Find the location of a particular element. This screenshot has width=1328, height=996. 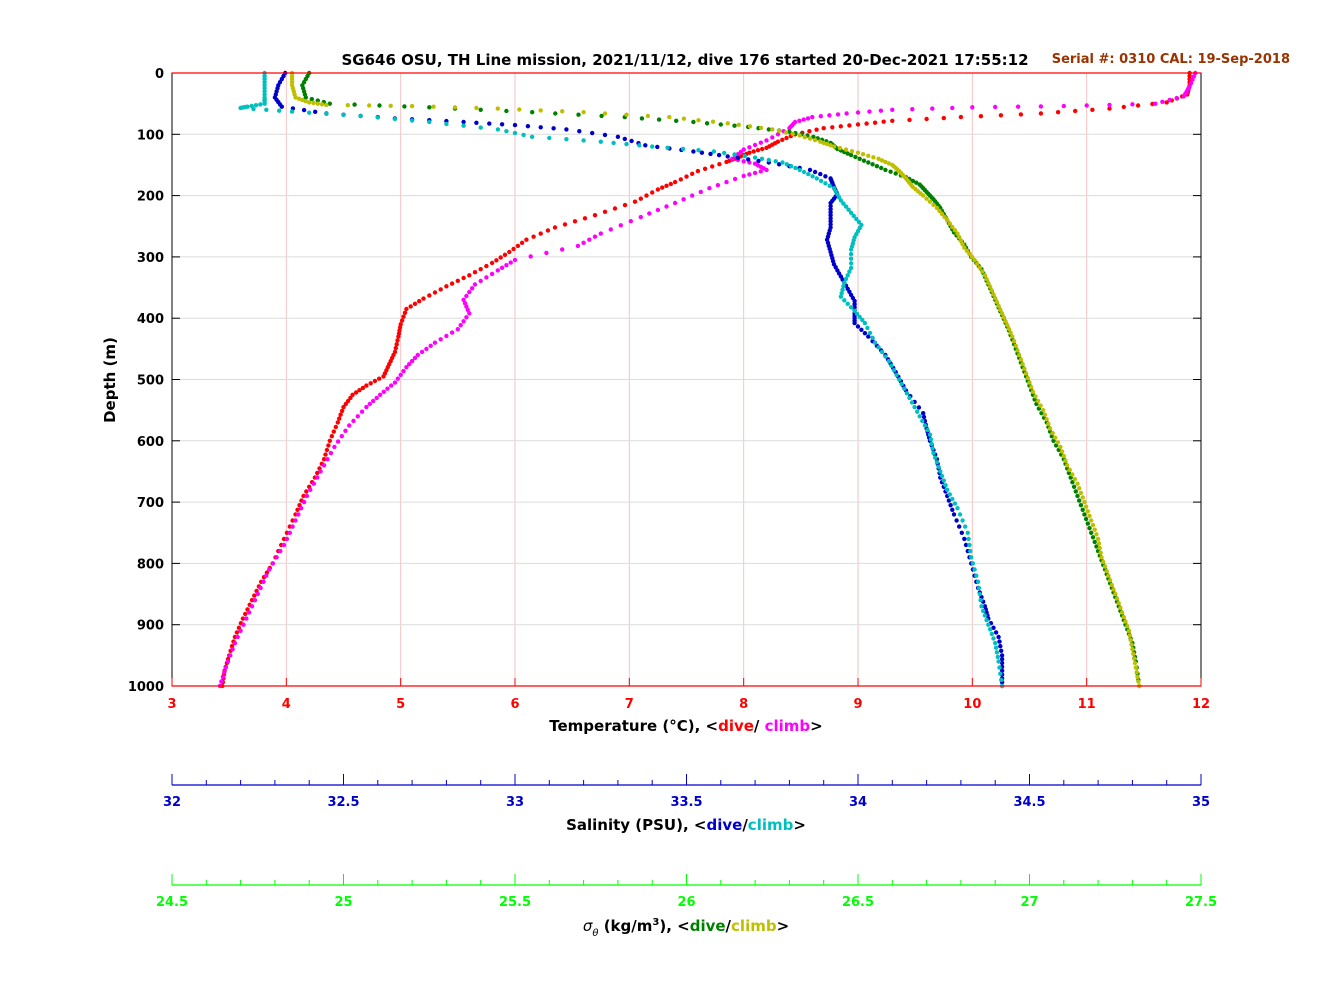

temperature-tick-label: 5 is located at coordinates (400, 704).